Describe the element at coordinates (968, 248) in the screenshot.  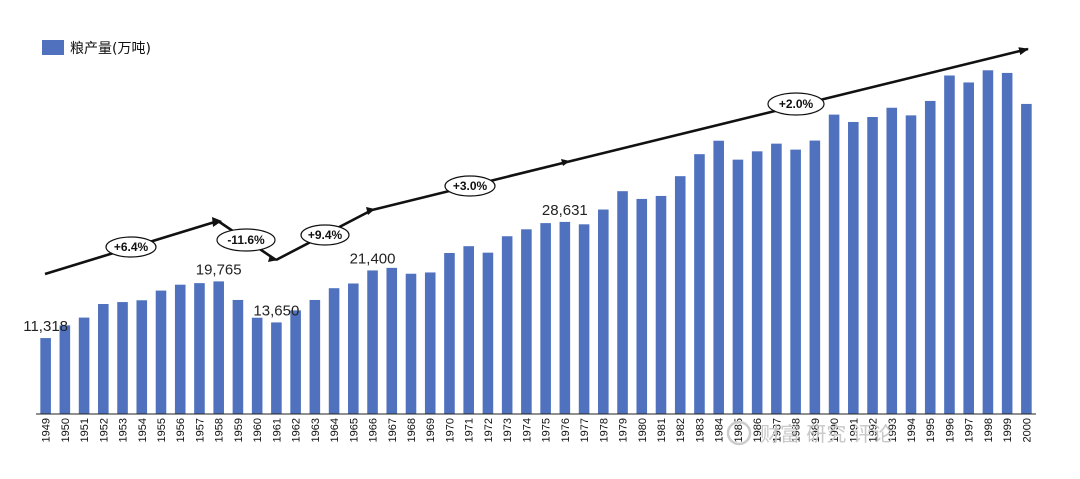
I see `bar-1997` at that location.